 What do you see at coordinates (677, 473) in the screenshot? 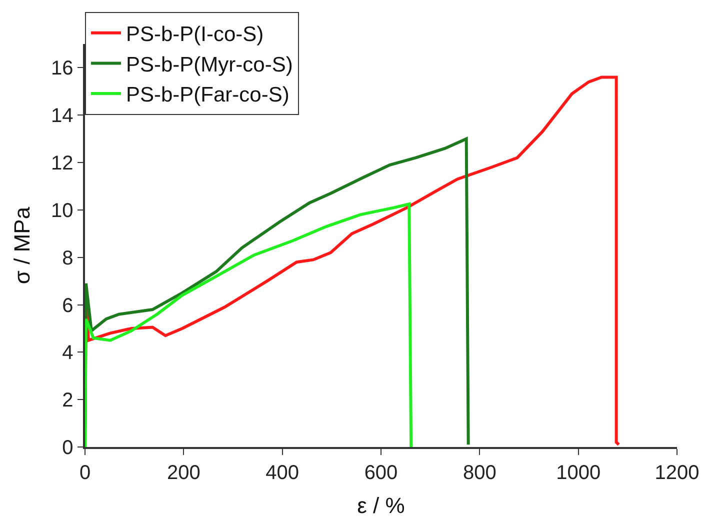
I see `x-tick-label: 1200` at bounding box center [677, 473].